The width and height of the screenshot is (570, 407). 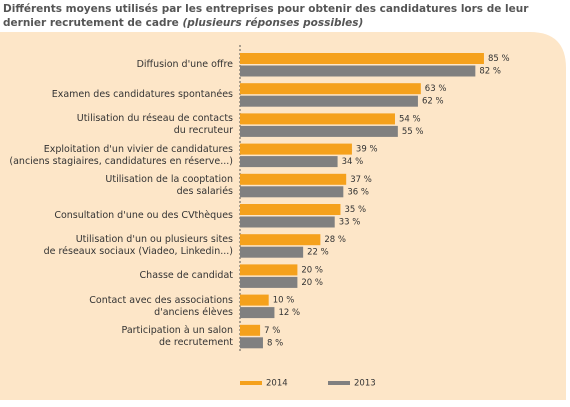 What do you see at coordinates (413, 132) in the screenshot?
I see `value-label: 55 %` at bounding box center [413, 132].